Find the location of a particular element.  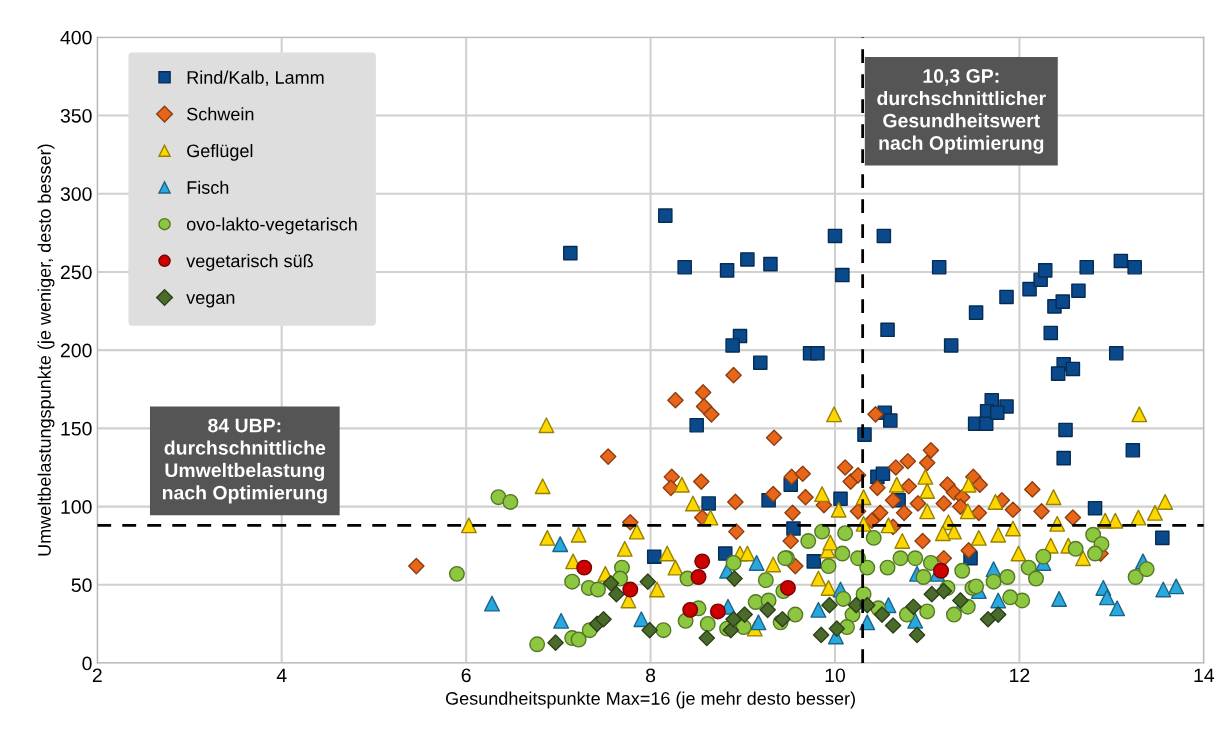

legend-label: Fisch is located at coordinates (208, 187).